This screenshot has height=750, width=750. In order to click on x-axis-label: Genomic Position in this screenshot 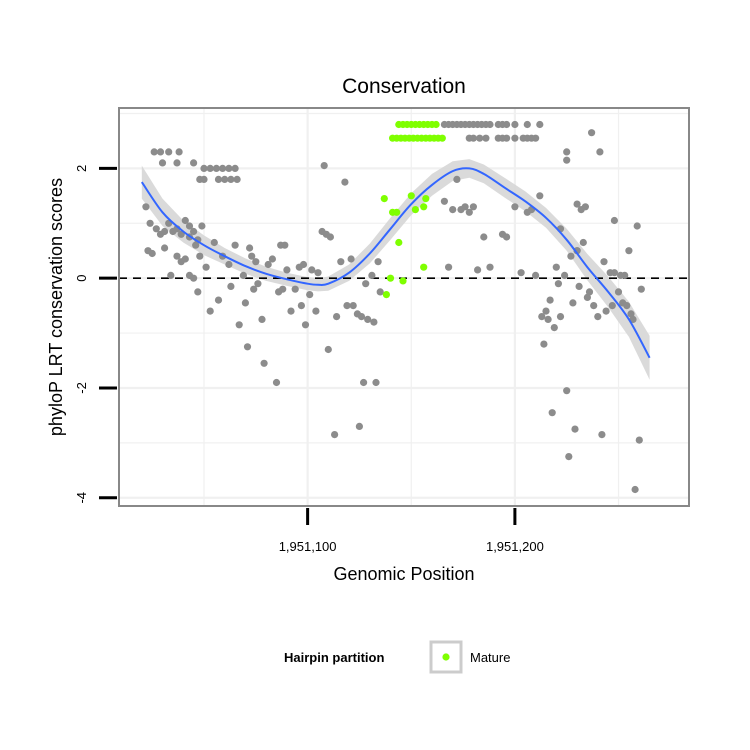, I will do `click(403, 574)`.